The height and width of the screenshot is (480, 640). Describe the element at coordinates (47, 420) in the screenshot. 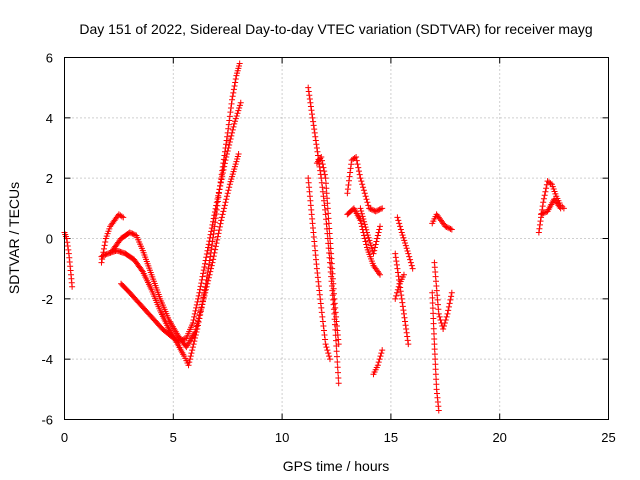

I see `y-tick-label: -6` at that location.